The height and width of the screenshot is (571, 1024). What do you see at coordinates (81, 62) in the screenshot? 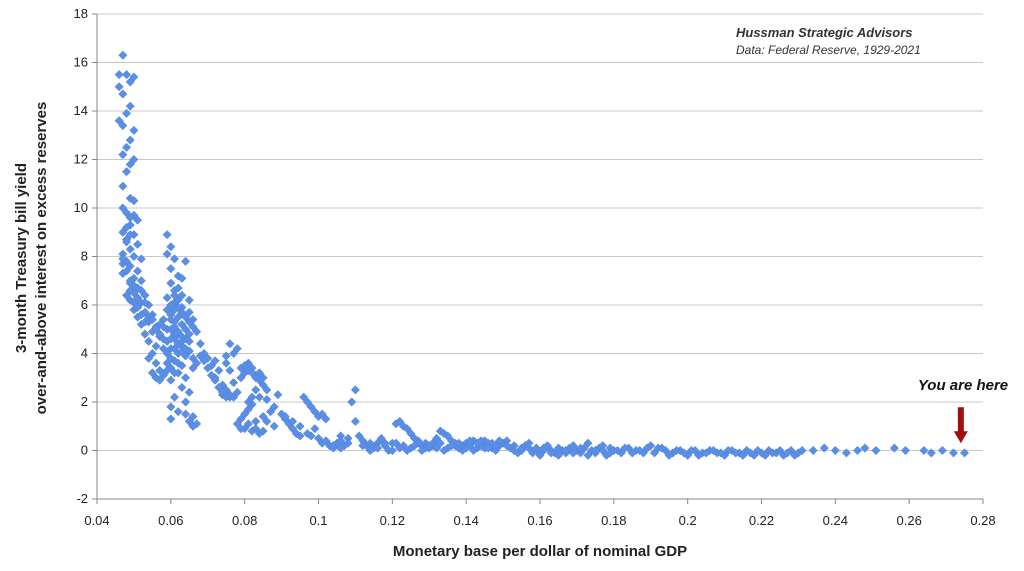
I see `y-tick-label: 16` at bounding box center [81, 62].